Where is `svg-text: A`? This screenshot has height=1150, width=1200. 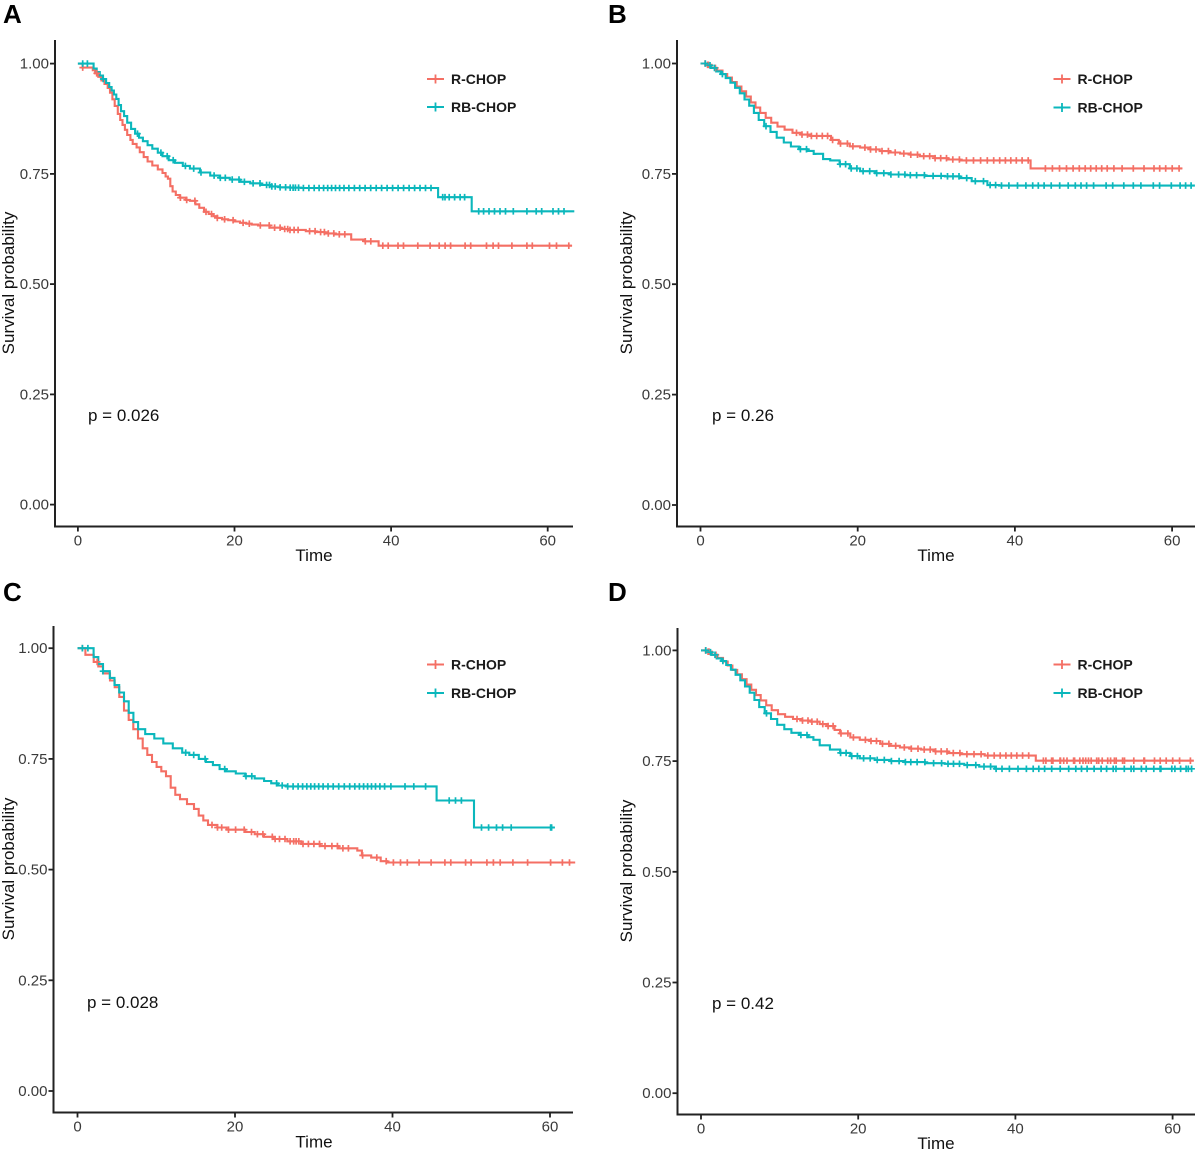
svg-text: A is located at coordinates (12, 14).